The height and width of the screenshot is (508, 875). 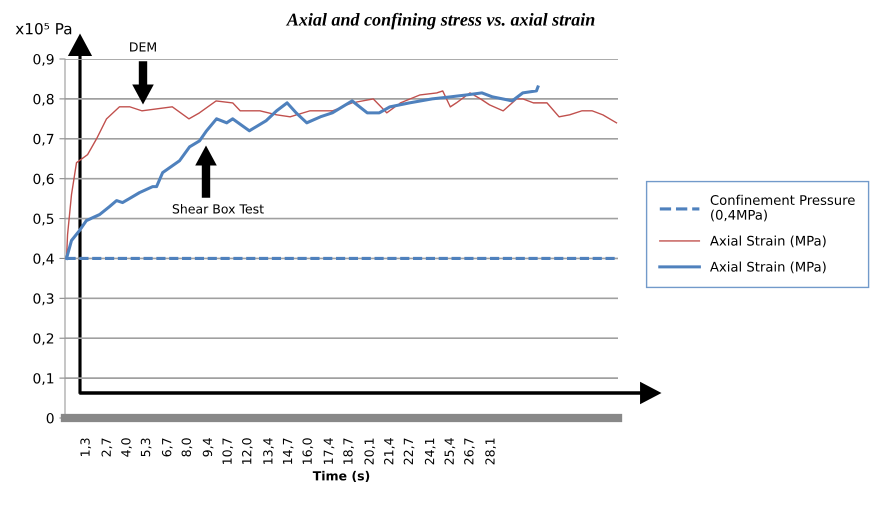 I want to click on x-tick-label: 9,4, so click(x=208, y=447).